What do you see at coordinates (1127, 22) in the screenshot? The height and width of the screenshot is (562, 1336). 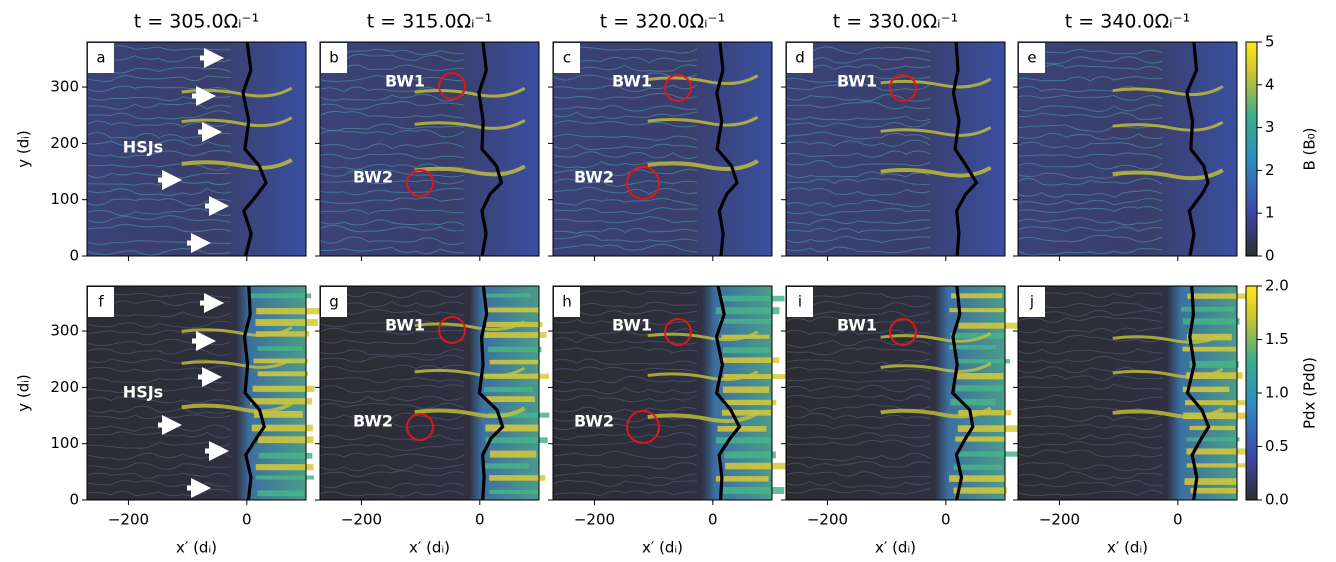 I see `column-title: t = 340.0Ωᵢ⁻¹` at bounding box center [1127, 22].